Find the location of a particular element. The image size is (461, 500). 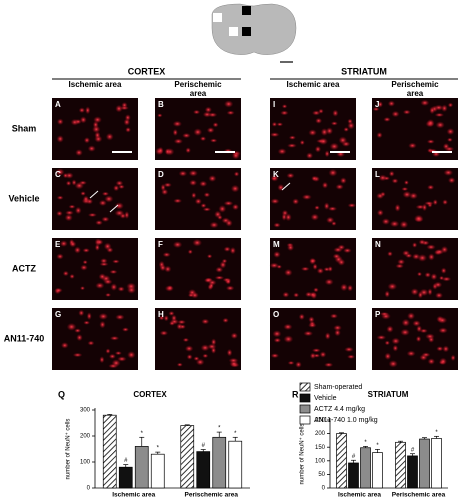

panel-letter: P is located at coordinates (378, 314).